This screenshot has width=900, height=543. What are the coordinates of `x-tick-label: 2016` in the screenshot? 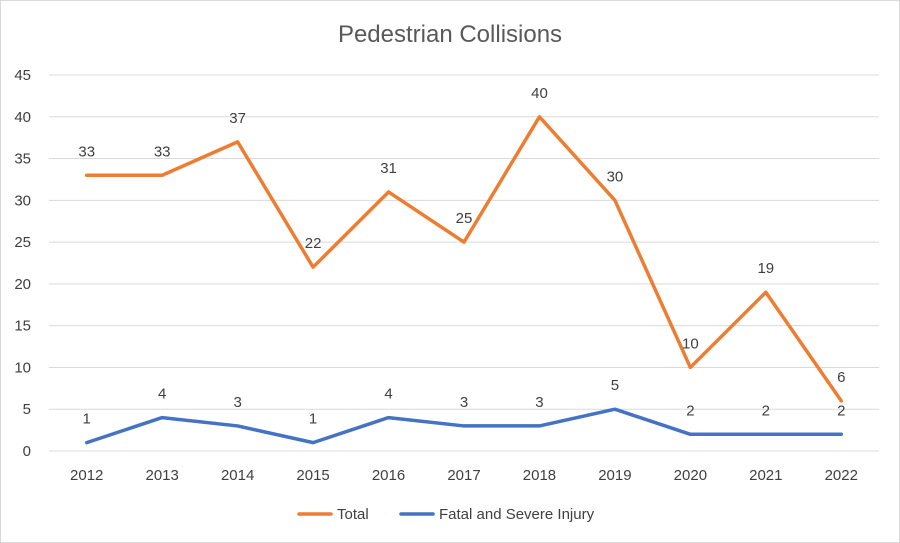 It's located at (388, 475).